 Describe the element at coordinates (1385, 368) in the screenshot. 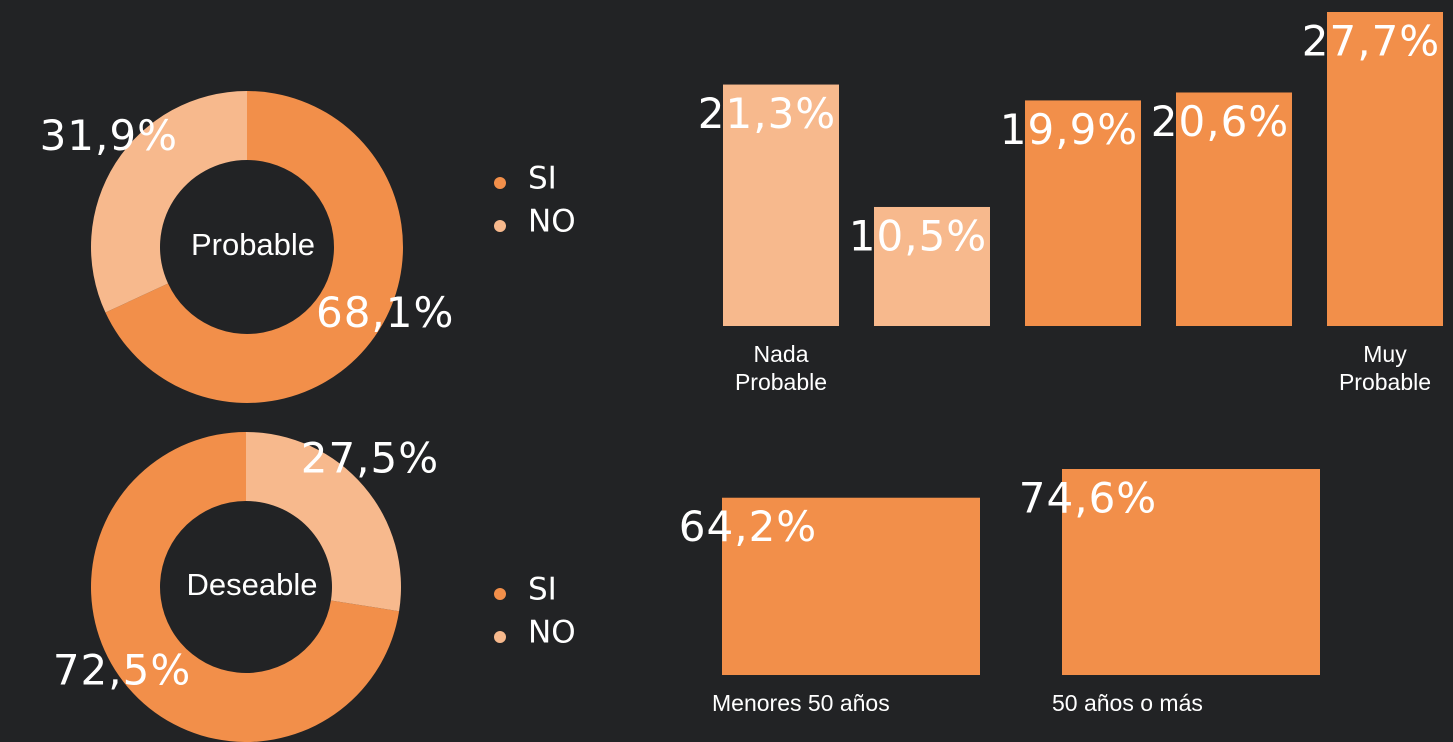

I see `category-label: Muy Probable` at that location.